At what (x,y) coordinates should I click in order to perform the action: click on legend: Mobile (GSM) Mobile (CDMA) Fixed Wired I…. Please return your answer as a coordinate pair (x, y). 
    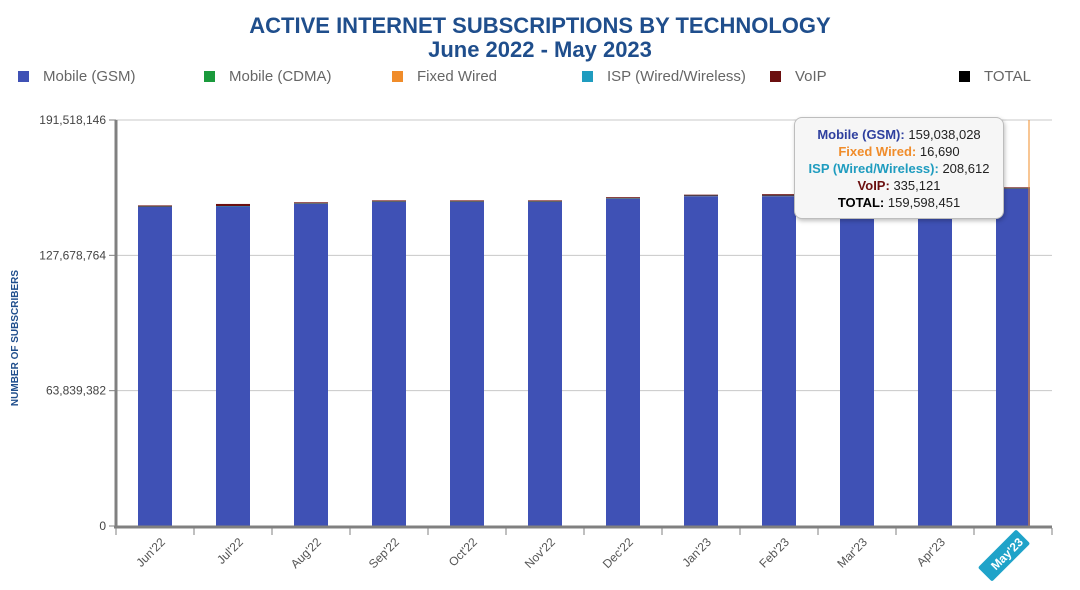
    Looking at the image, I should click on (540, 78).